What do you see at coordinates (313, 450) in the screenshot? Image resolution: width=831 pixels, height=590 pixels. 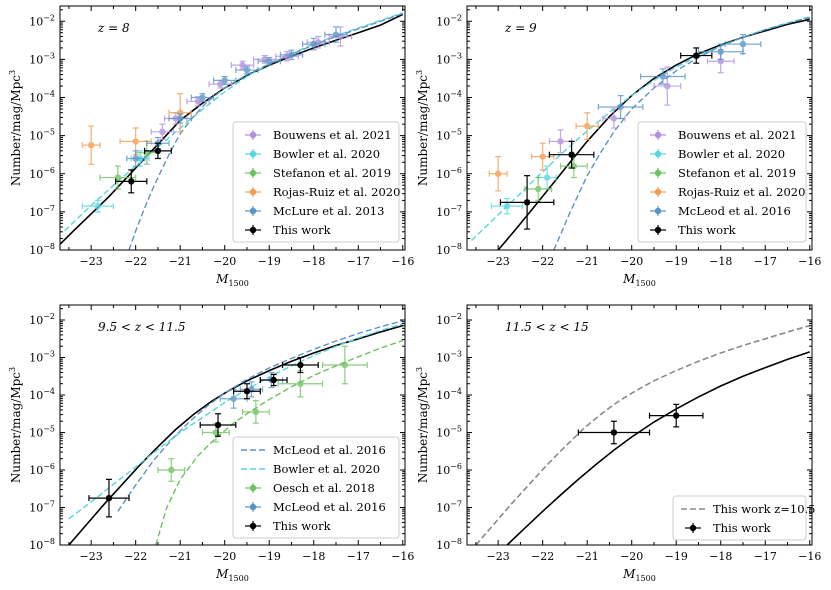 I see `legend-entry: McLeod et al. 2016` at bounding box center [313, 450].